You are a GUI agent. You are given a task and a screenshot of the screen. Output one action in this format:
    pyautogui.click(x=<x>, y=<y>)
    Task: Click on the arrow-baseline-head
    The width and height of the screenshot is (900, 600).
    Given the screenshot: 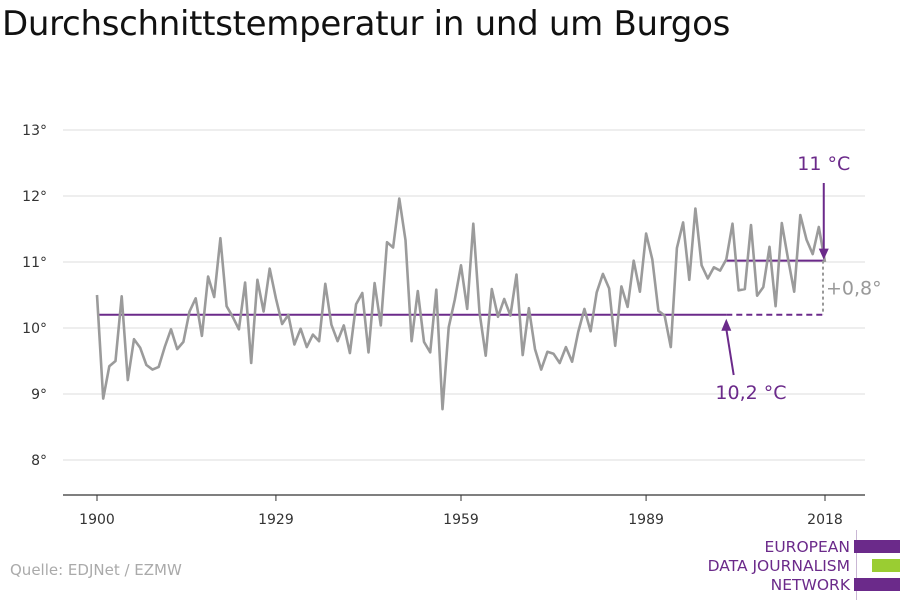 What is the action you would take?
    pyautogui.click(x=726, y=324)
    